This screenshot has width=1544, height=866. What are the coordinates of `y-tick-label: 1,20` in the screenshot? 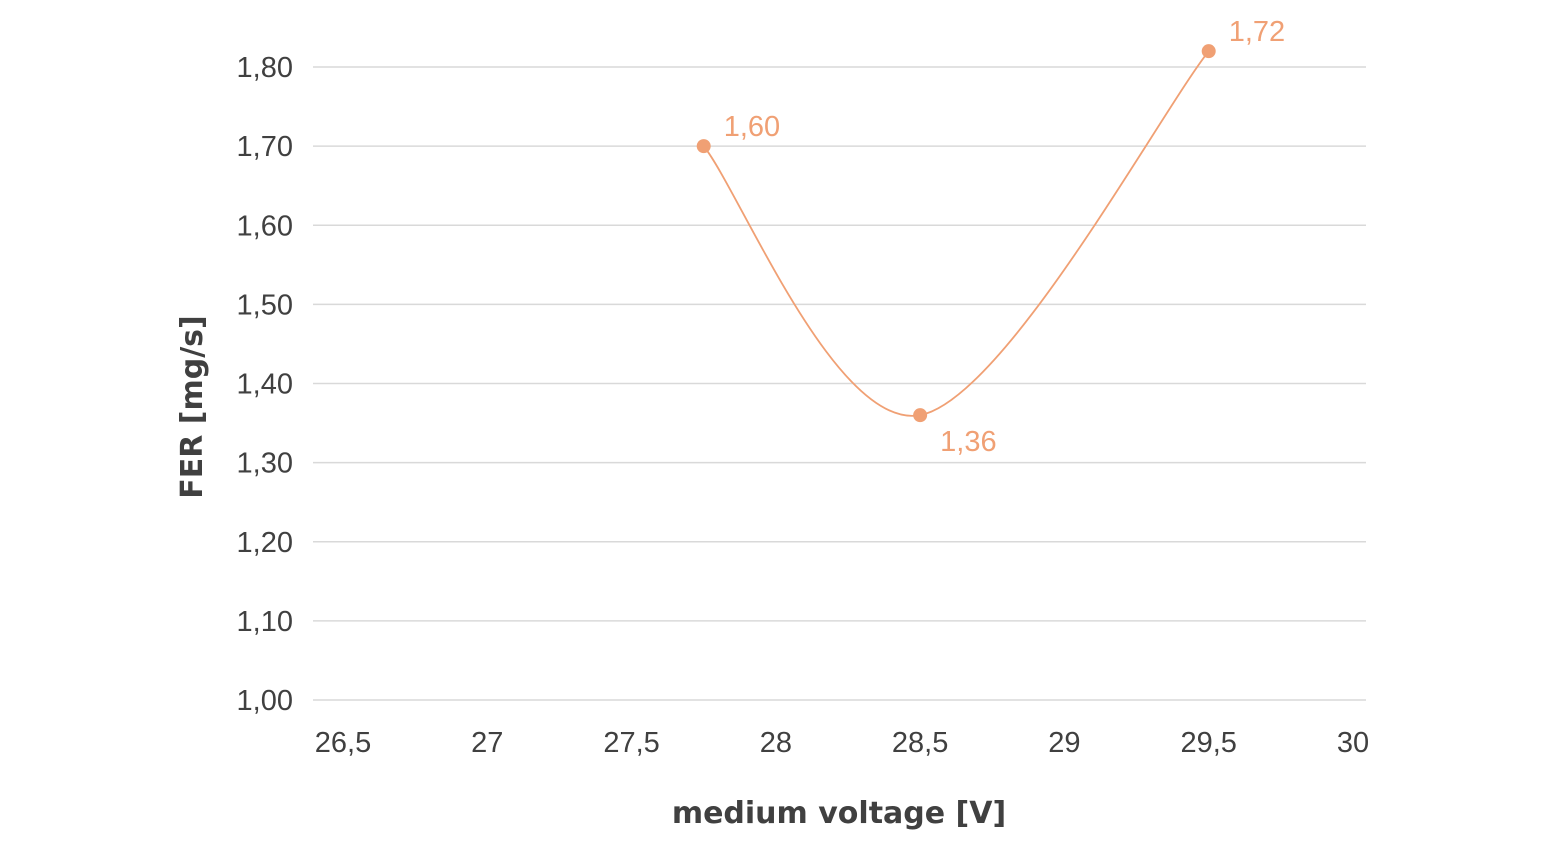 It's located at (265, 543).